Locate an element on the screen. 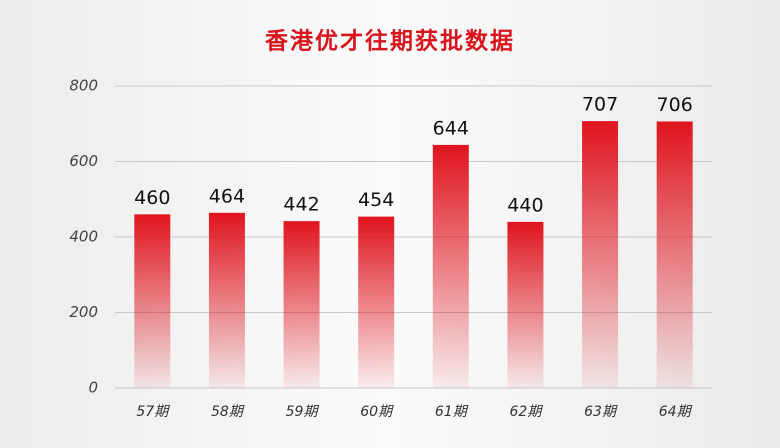 The image size is (780, 448). x-tick-label: 62期 is located at coordinates (527, 412).